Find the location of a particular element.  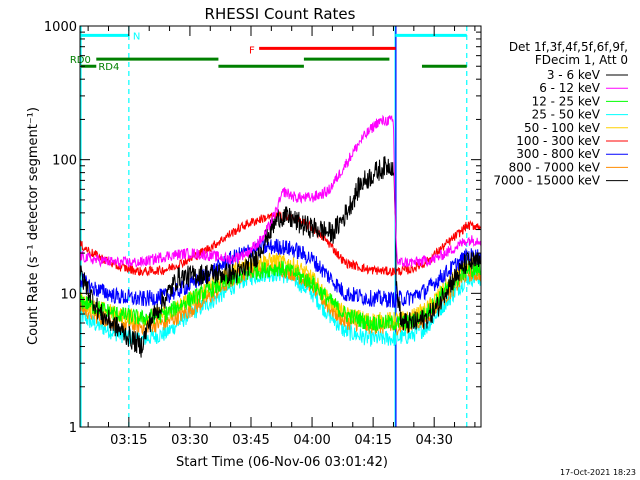

legend-entry-label: 25 - 50 keV is located at coordinates (566, 115).